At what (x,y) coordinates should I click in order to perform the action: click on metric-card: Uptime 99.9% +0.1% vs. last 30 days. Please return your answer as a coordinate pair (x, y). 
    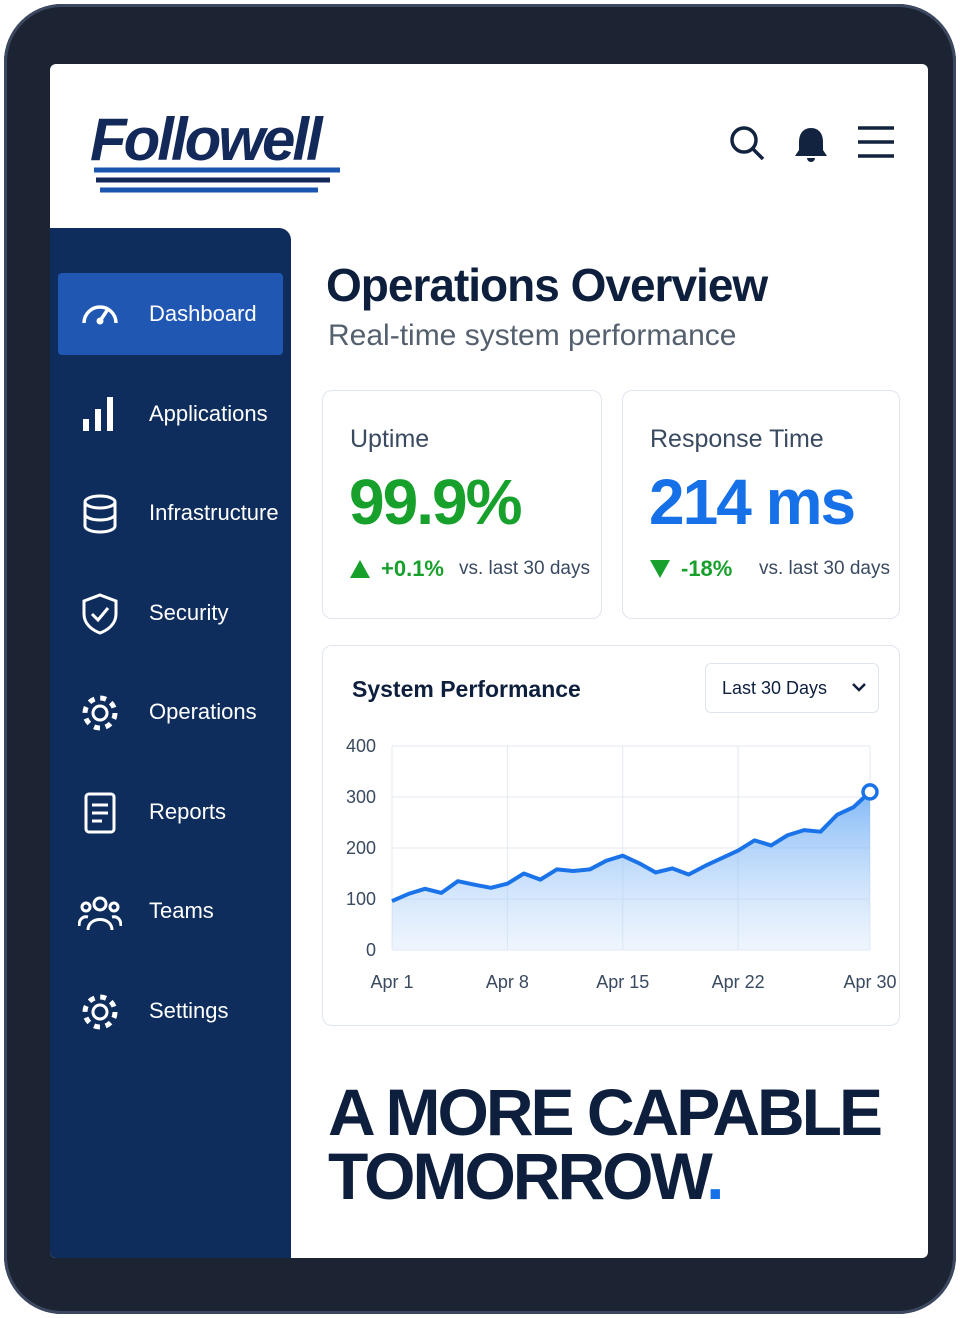
    Looking at the image, I should click on (462, 504).